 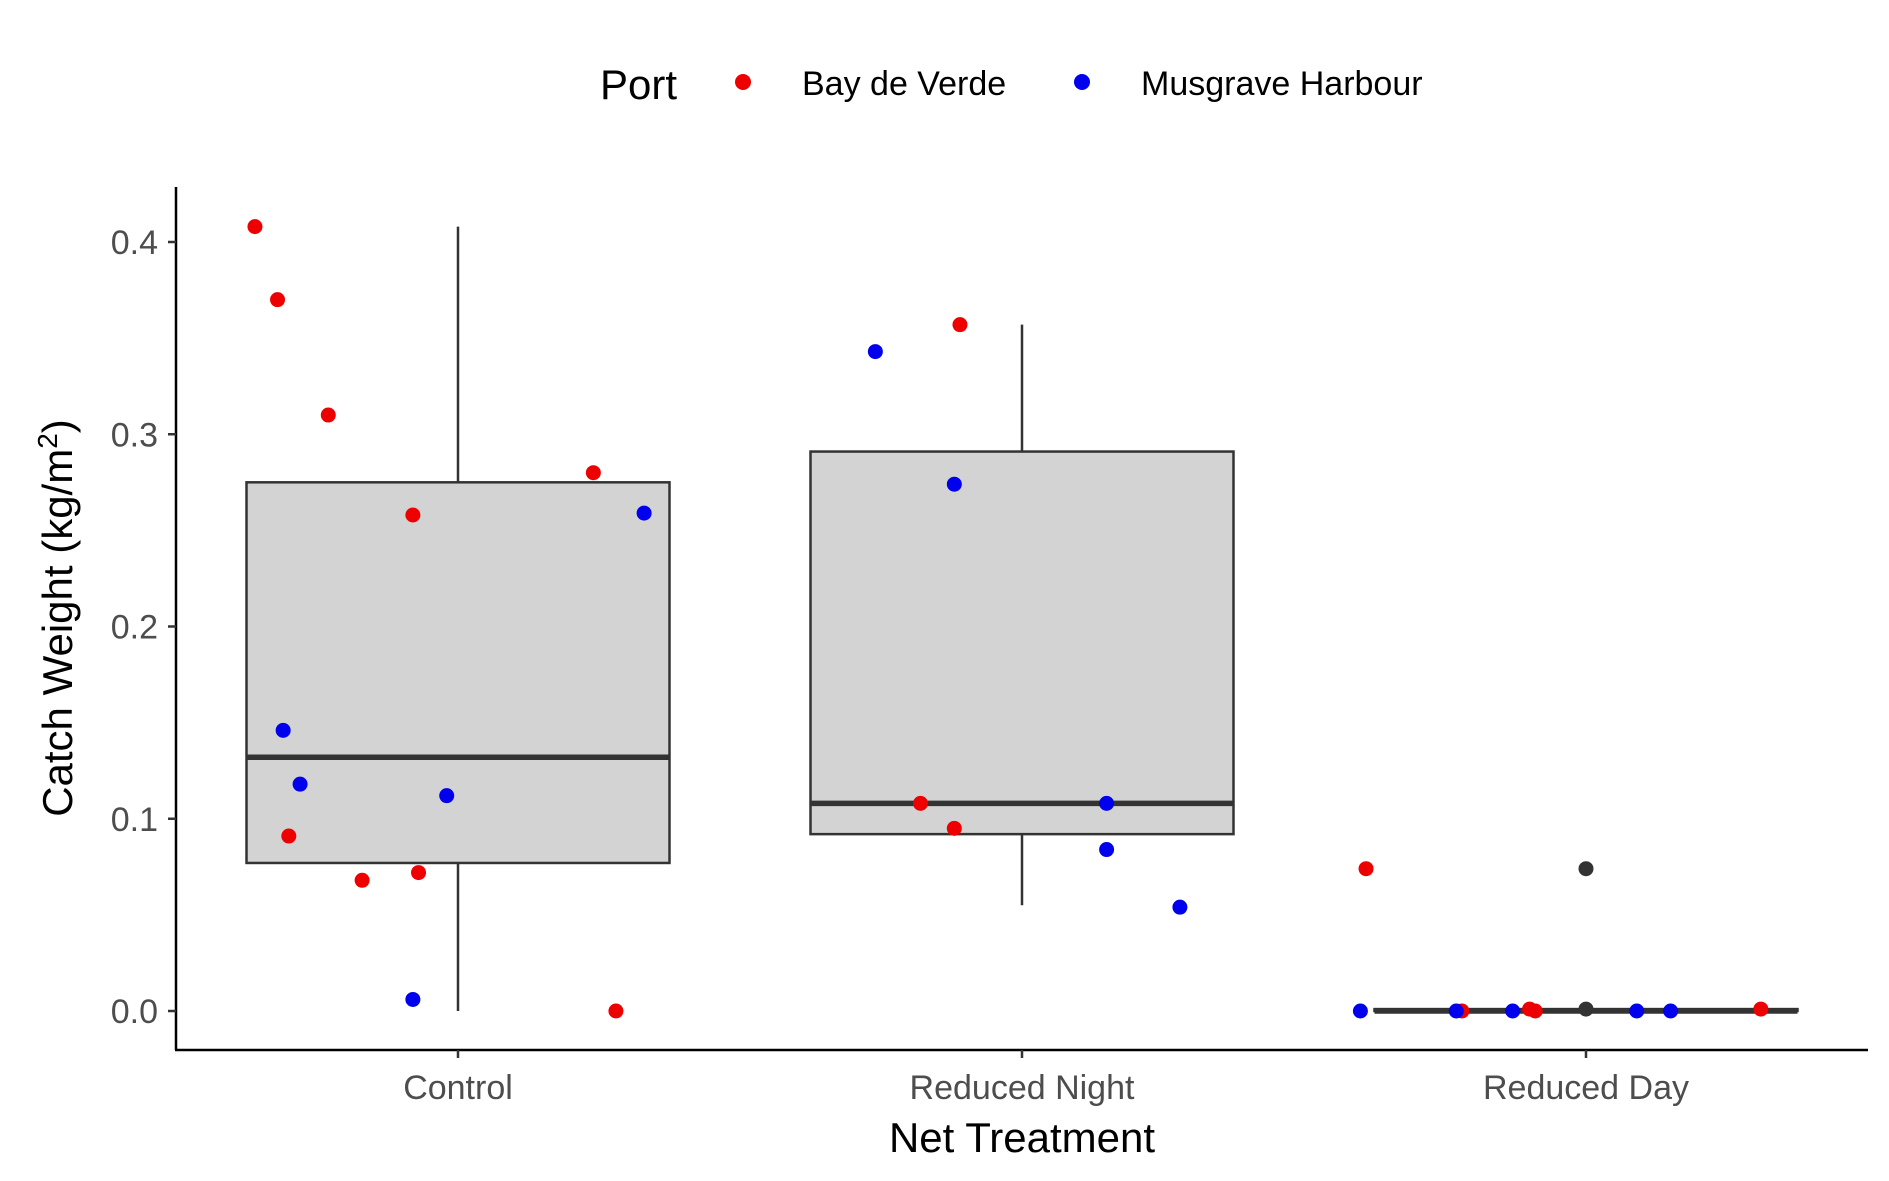 What do you see at coordinates (1282, 84) in the screenshot?
I see `legend-label-musgrave-harbour: Musgrave Harbour` at bounding box center [1282, 84].